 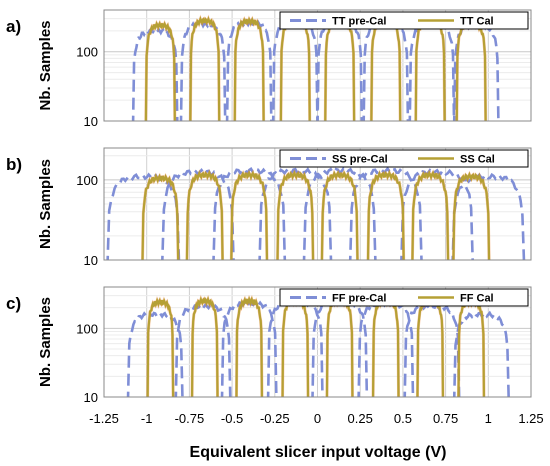 What do you see at coordinates (360, 160) in the screenshot?
I see `legend-entry: SS pre-Cal` at bounding box center [360, 160].